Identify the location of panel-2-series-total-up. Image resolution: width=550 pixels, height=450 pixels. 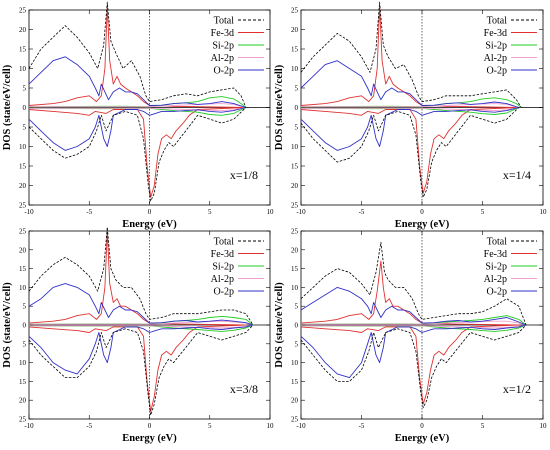
(411, 54).